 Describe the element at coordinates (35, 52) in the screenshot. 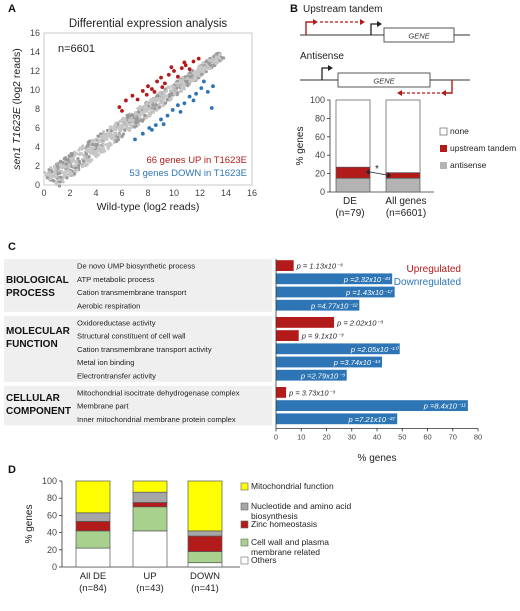

I see `a-y-tick-label: 14` at that location.